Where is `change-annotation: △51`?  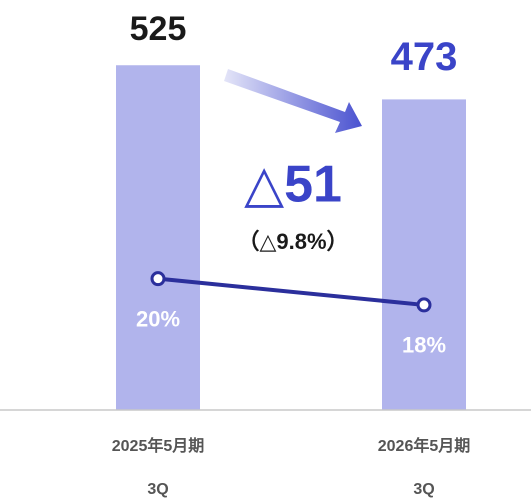
change-annotation: △51 is located at coordinates (293, 185).